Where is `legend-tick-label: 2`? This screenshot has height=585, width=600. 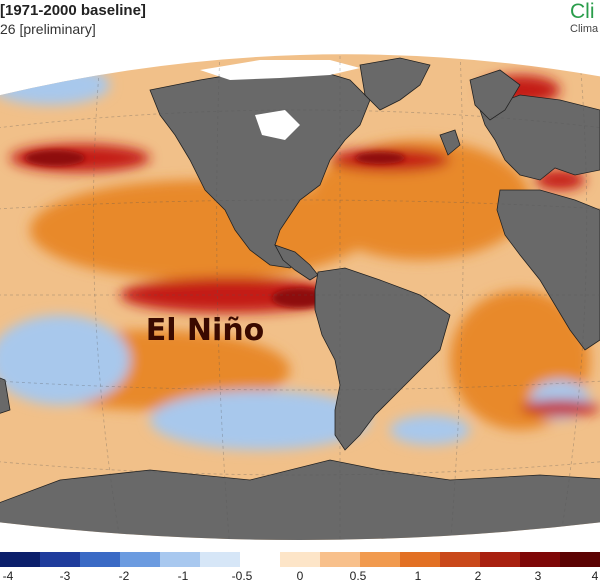
legend-tick-label: 2 is located at coordinates (478, 576).